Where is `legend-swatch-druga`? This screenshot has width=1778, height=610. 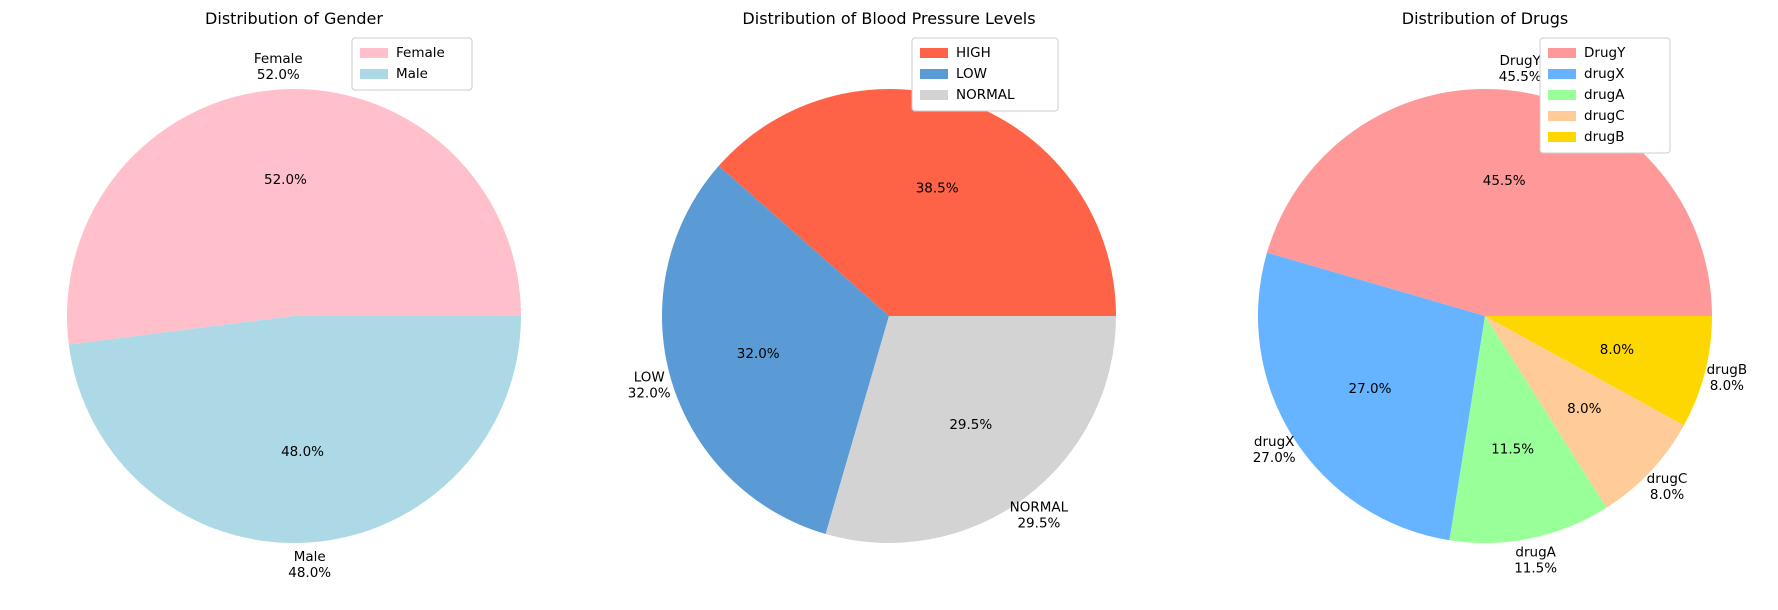 legend-swatch-druga is located at coordinates (1562, 95).